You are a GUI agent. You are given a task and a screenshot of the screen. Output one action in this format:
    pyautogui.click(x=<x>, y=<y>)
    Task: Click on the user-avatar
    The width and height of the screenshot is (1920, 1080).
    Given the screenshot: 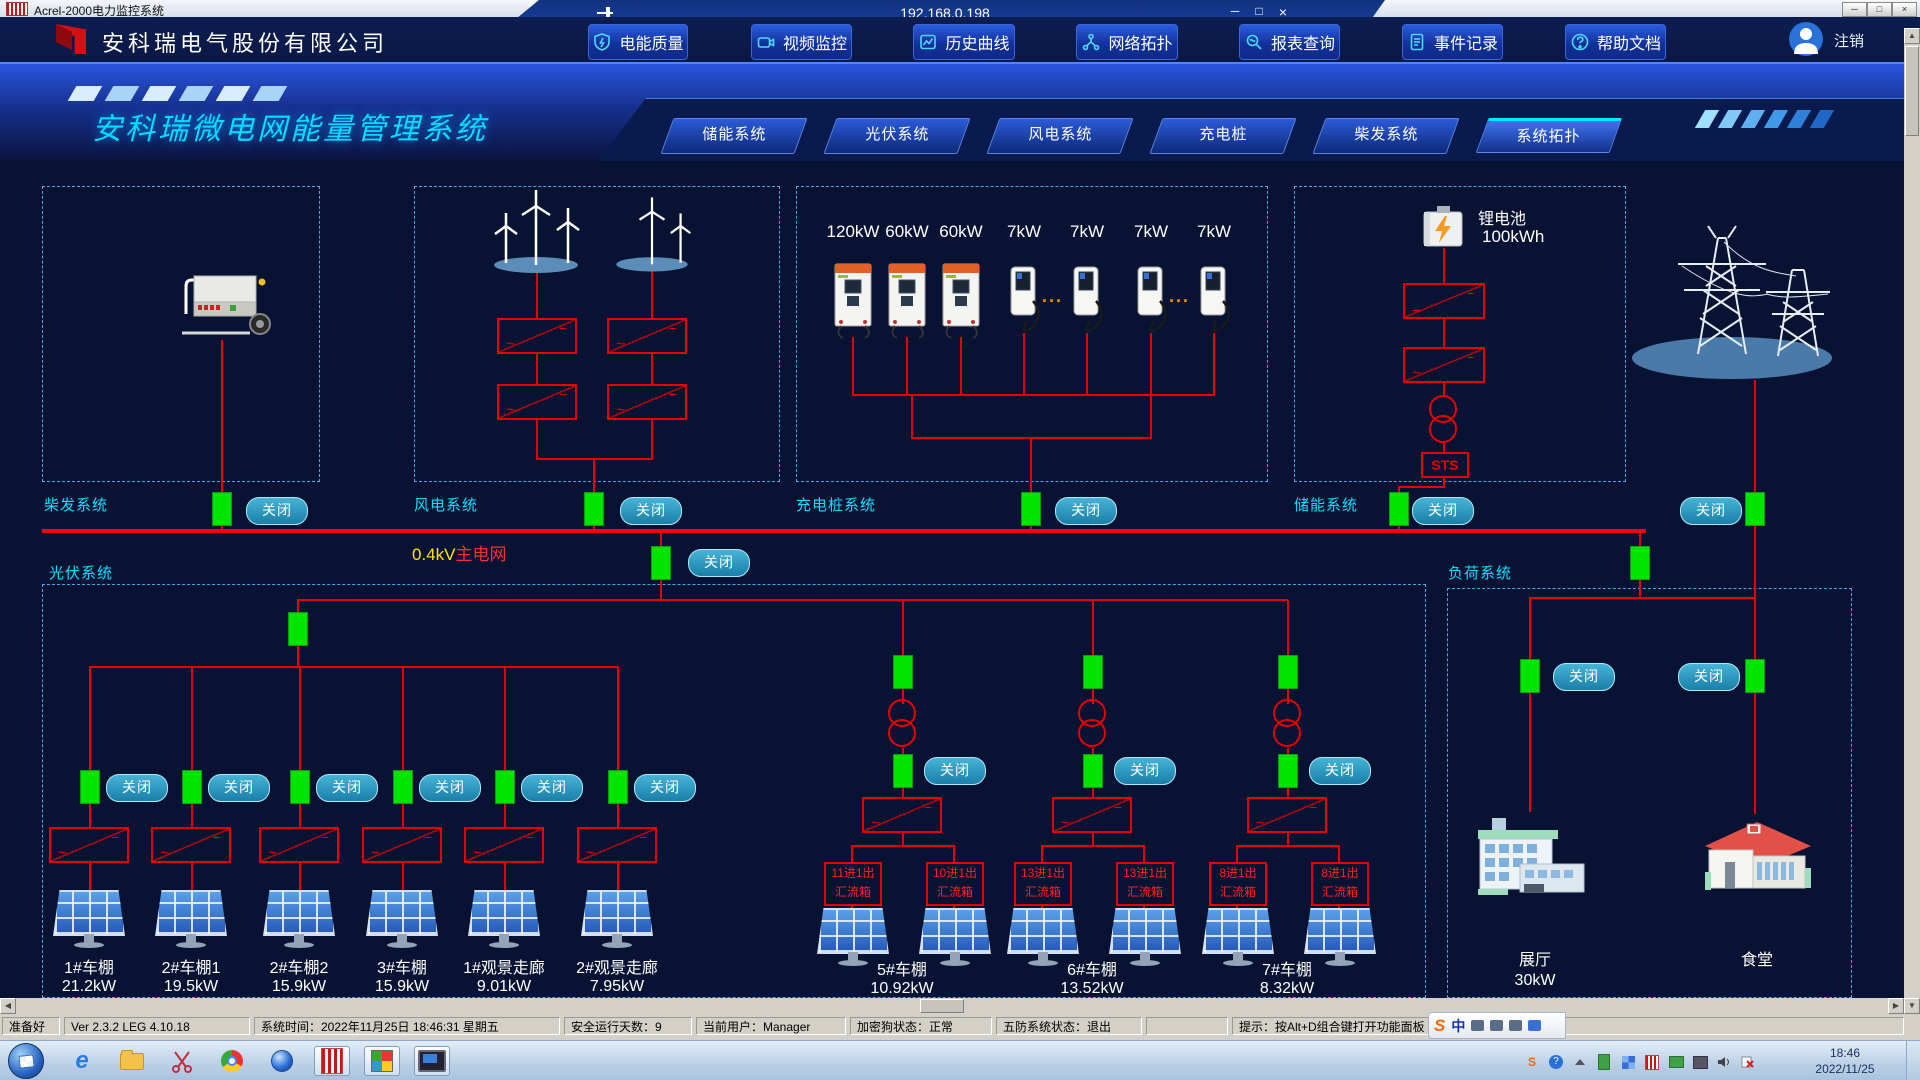 What is the action you would take?
    pyautogui.click(x=1806, y=41)
    